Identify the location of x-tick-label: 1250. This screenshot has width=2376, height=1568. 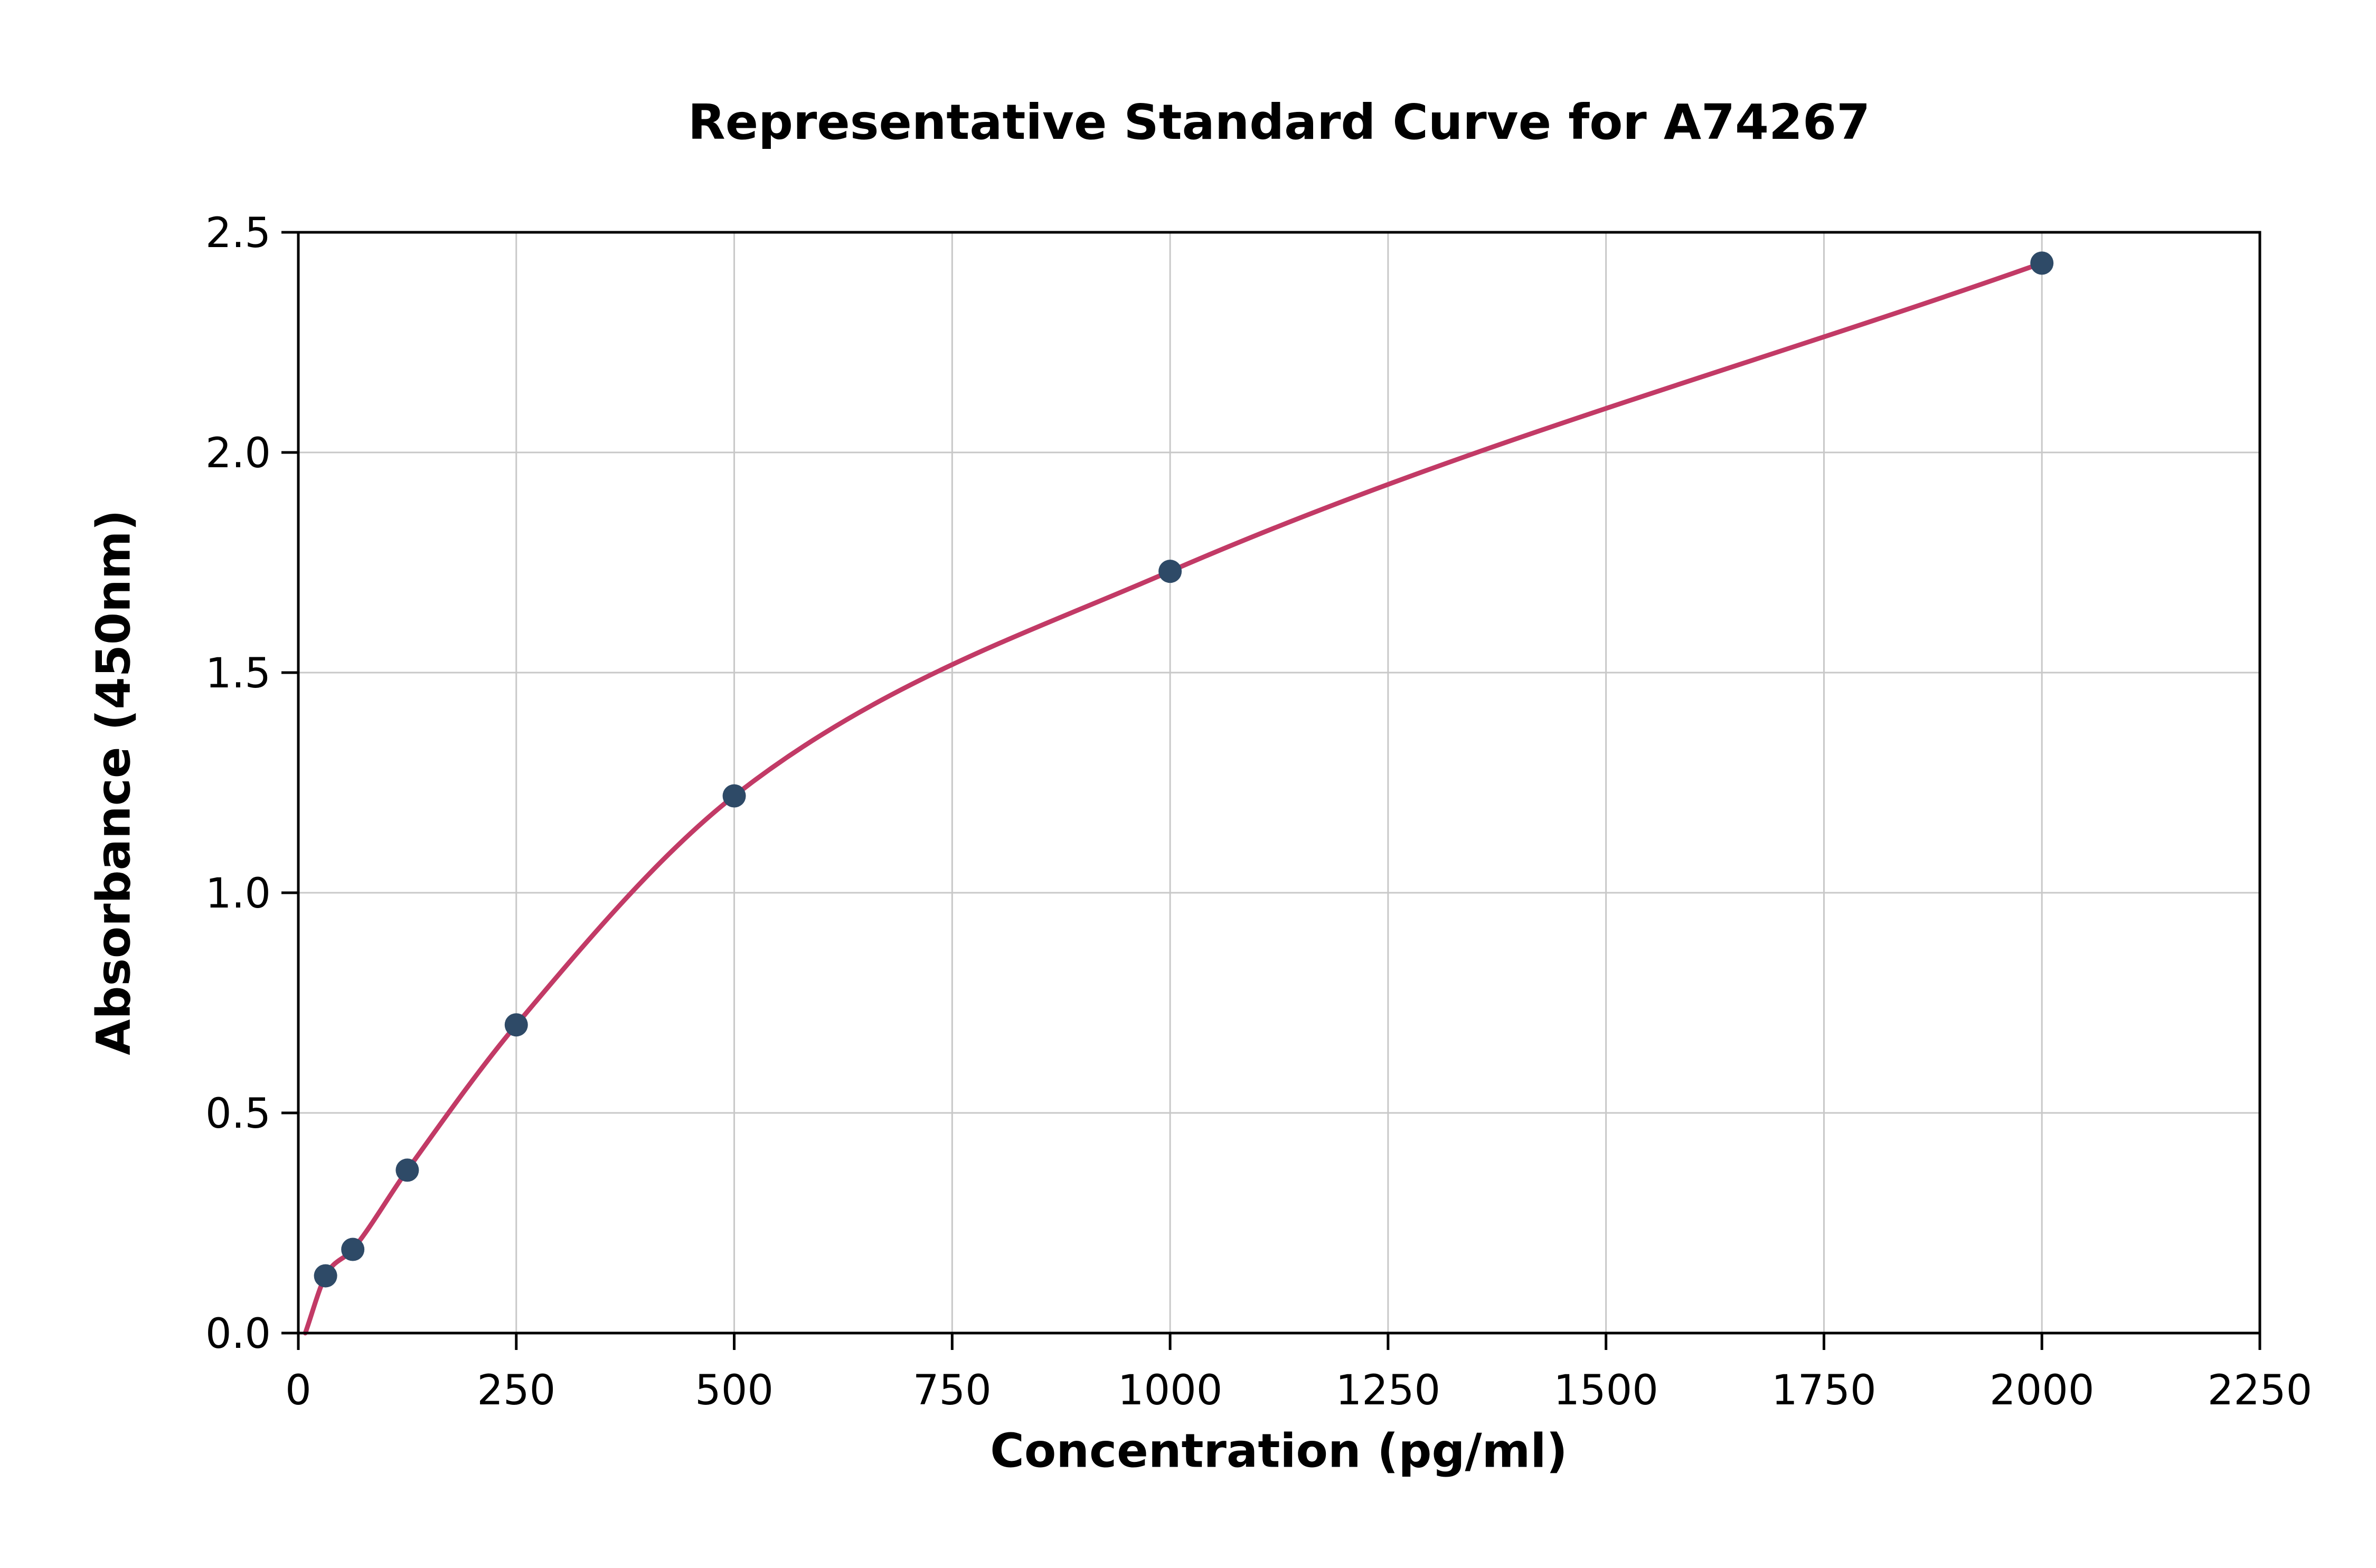
(1388, 1390).